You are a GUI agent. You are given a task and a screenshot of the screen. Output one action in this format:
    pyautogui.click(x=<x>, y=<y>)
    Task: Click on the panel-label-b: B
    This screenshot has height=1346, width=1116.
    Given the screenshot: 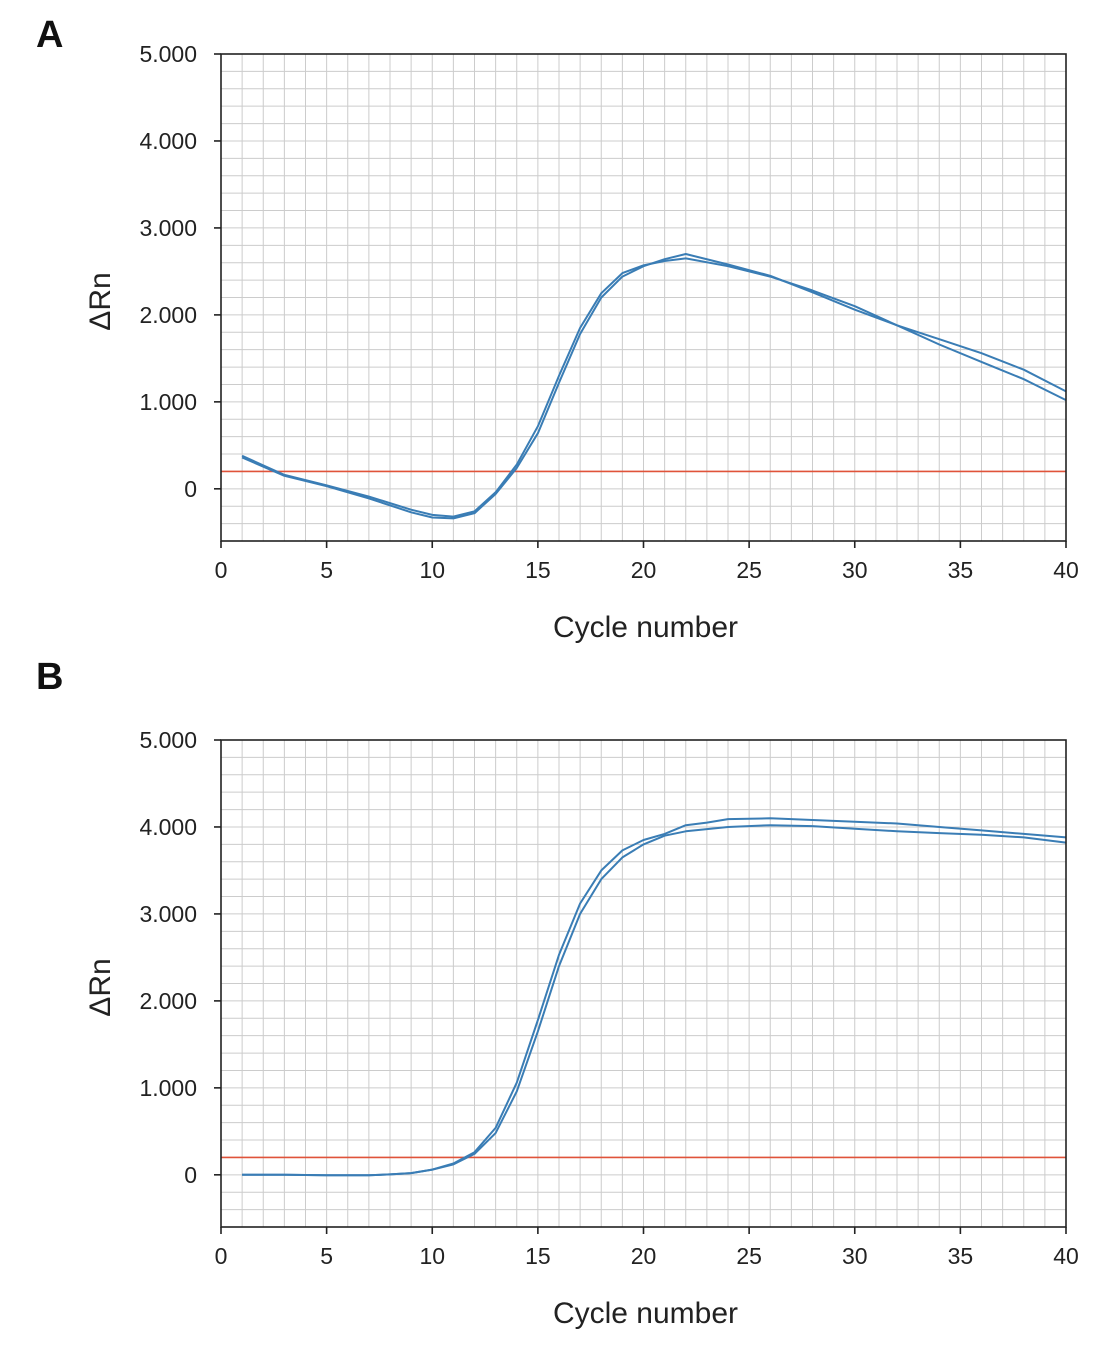 What is the action you would take?
    pyautogui.click(x=50, y=677)
    